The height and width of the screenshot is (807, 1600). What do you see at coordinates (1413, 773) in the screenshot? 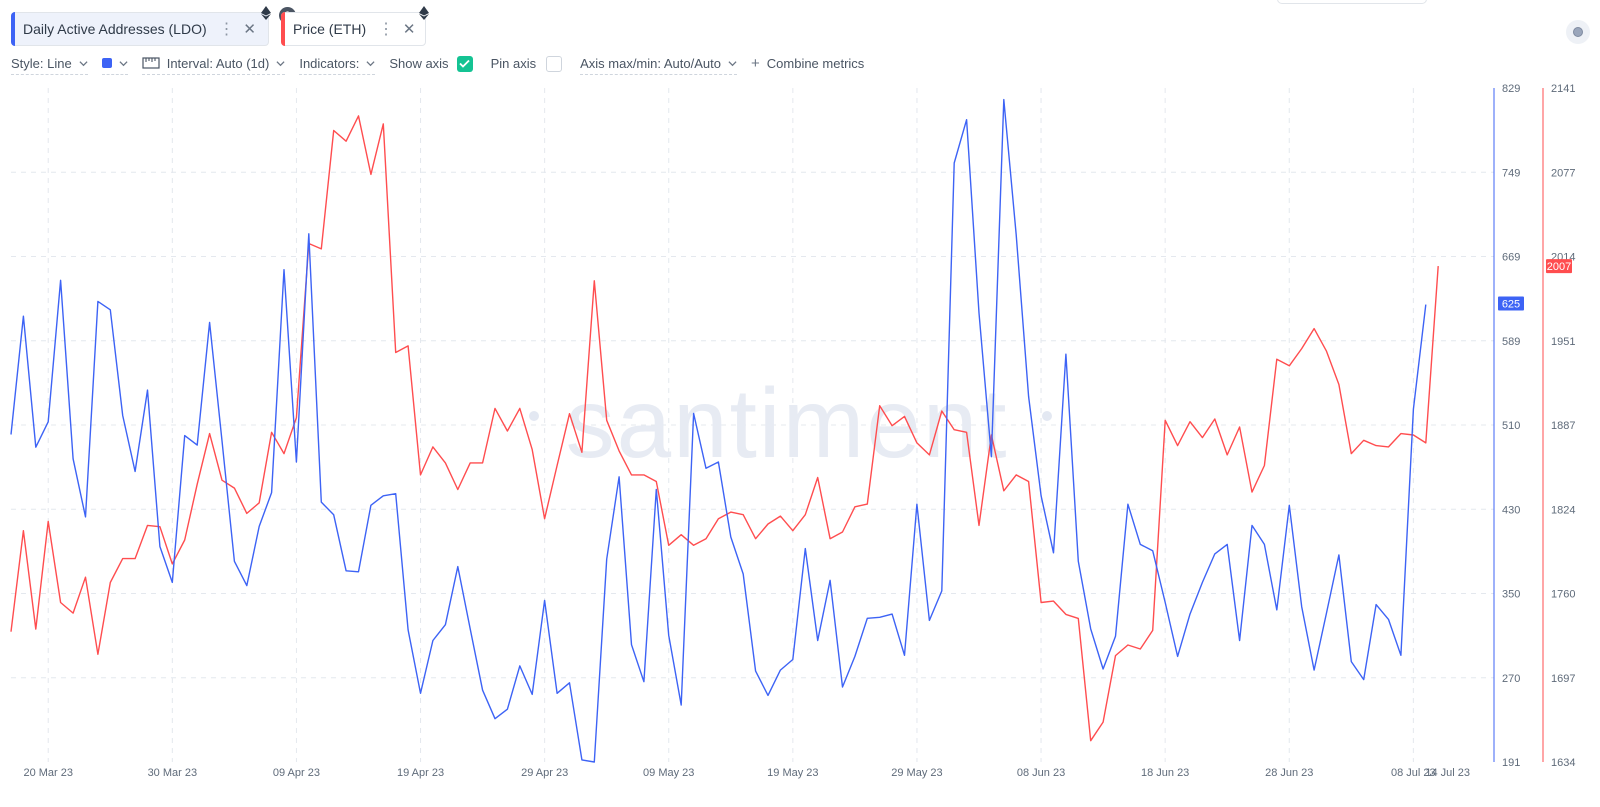
I see `x-tick-label: 08 Jul 23` at bounding box center [1413, 773].